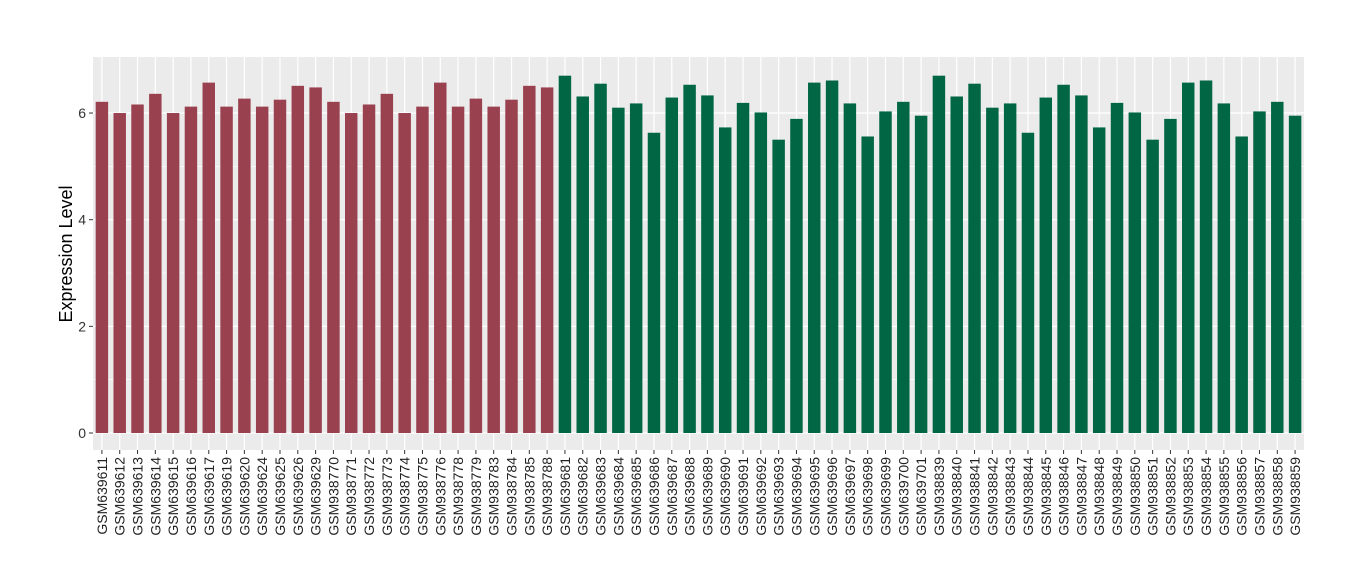 Image resolution: width=1360 pixels, height=585 pixels. I want to click on x-tick-label: GSM639700, so click(903, 496).